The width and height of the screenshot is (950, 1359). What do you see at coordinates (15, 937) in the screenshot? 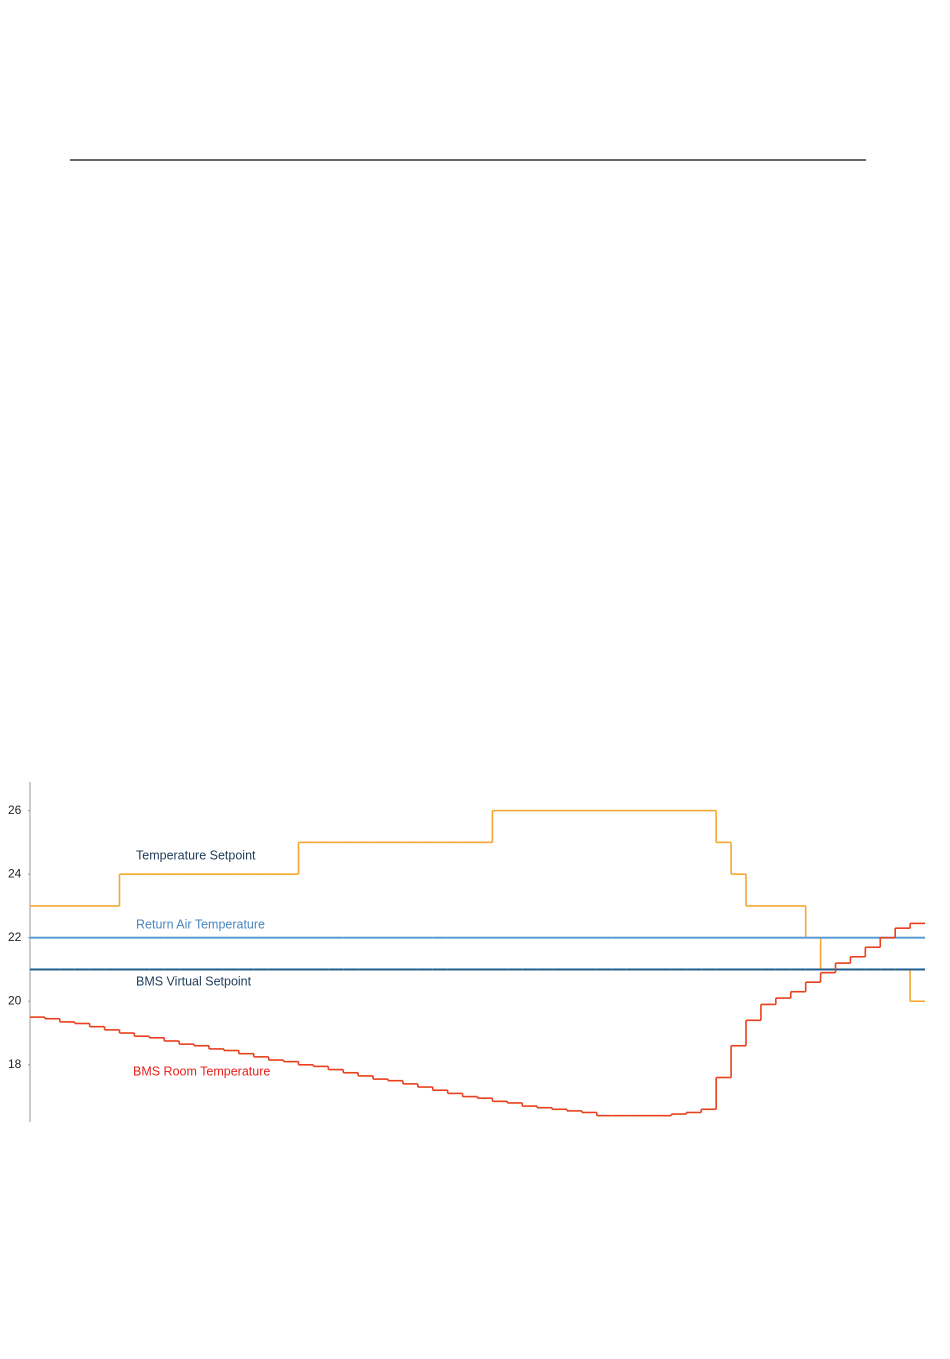
I see `y-tick-label: 22` at bounding box center [15, 937].